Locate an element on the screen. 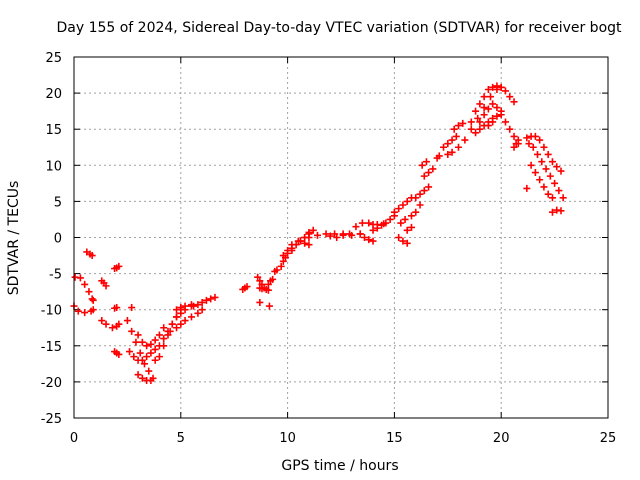 The height and width of the screenshot is (480, 640). x-tick-label: 10 is located at coordinates (287, 438).